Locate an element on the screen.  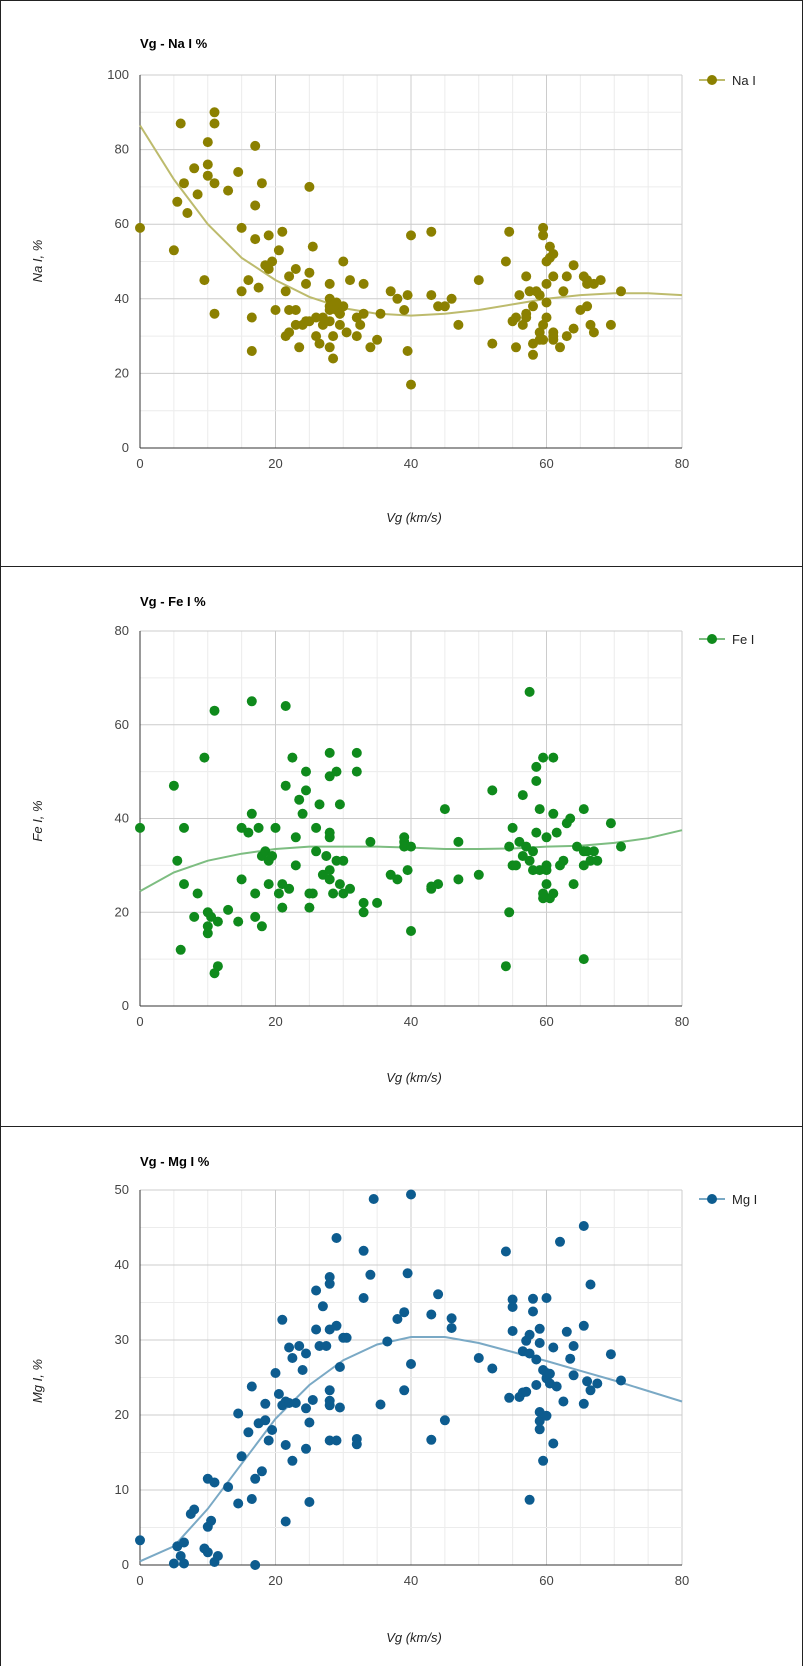
chart-title: Vg - Mg I % is located at coordinates (175, 1161).